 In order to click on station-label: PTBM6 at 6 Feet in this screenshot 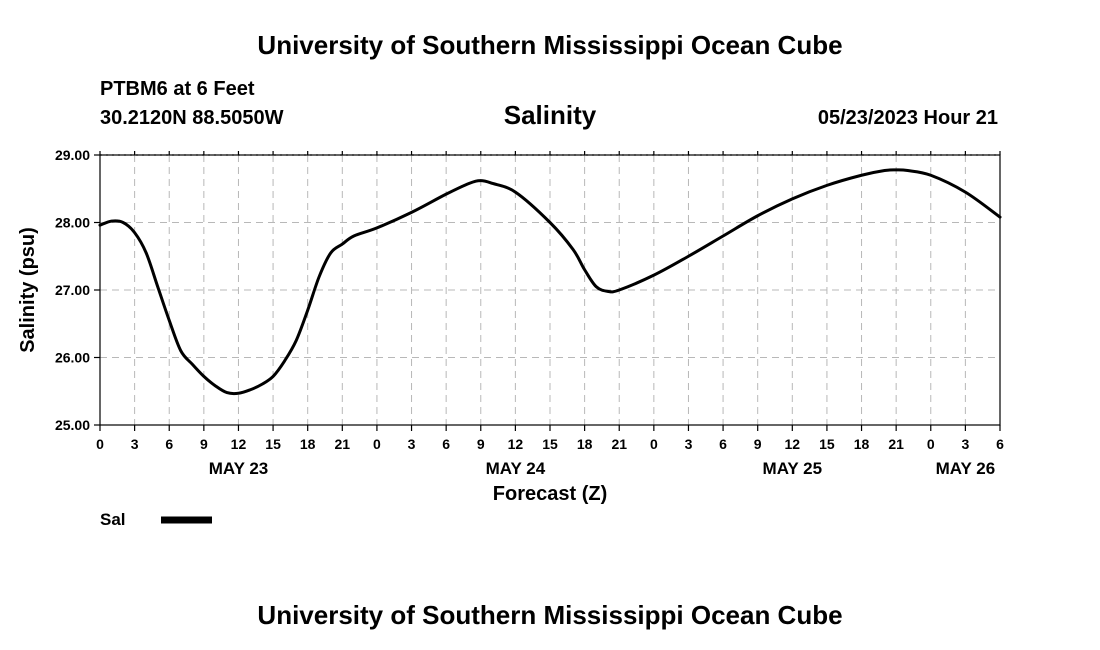, I will do `click(177, 89)`.